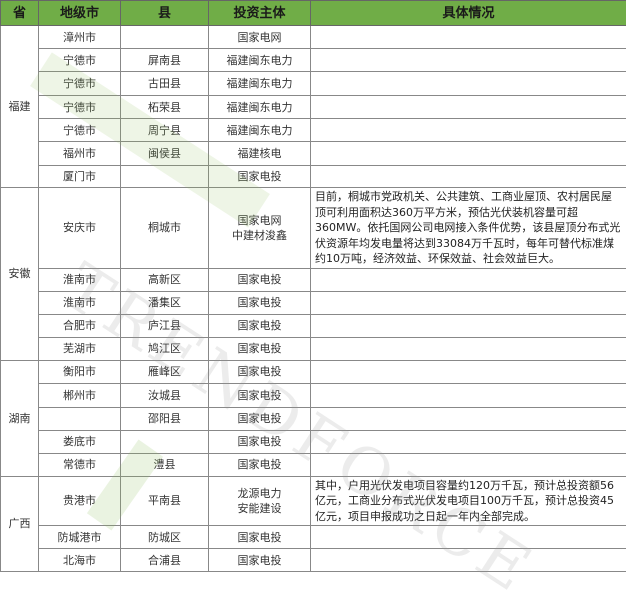  What do you see at coordinates (165, 60) in the screenshot?
I see `cell-county: 屏南县` at bounding box center [165, 60].